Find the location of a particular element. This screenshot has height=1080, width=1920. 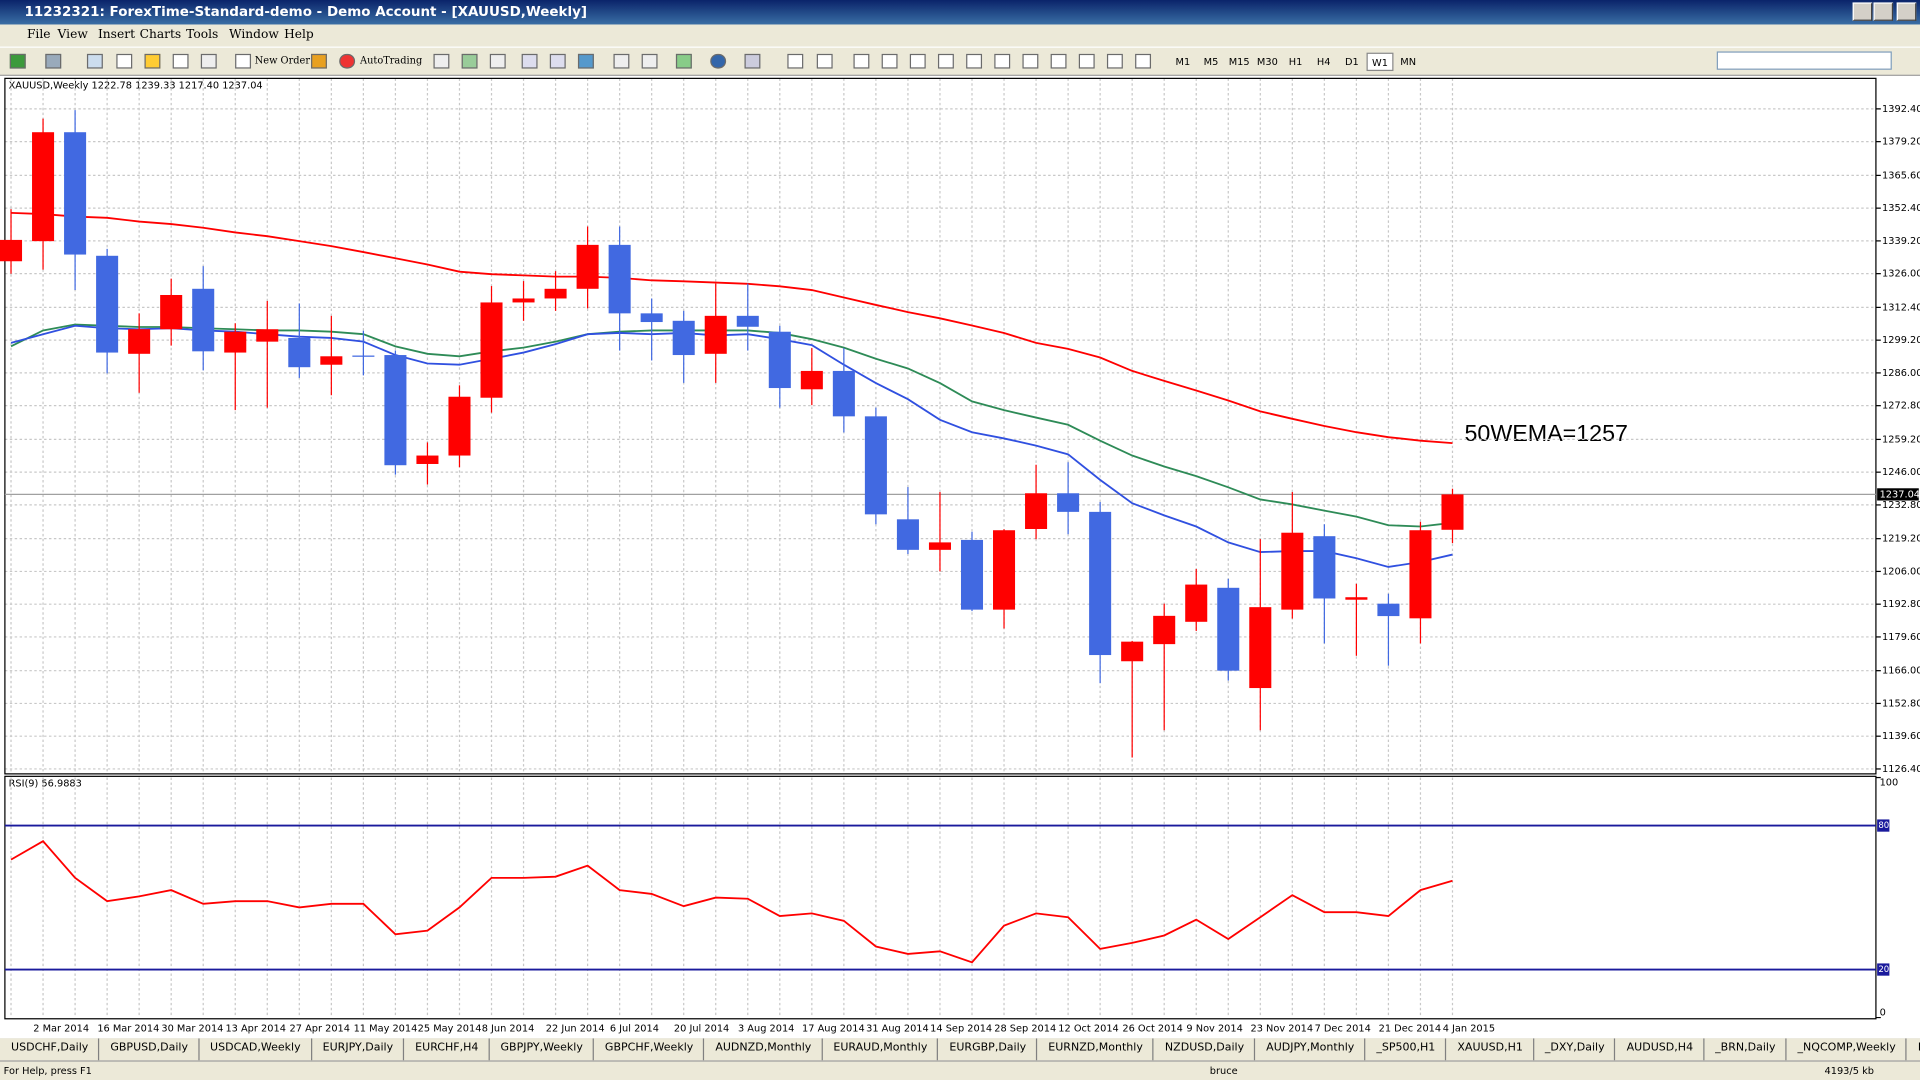

tester-icon is located at coordinates (208, 61).